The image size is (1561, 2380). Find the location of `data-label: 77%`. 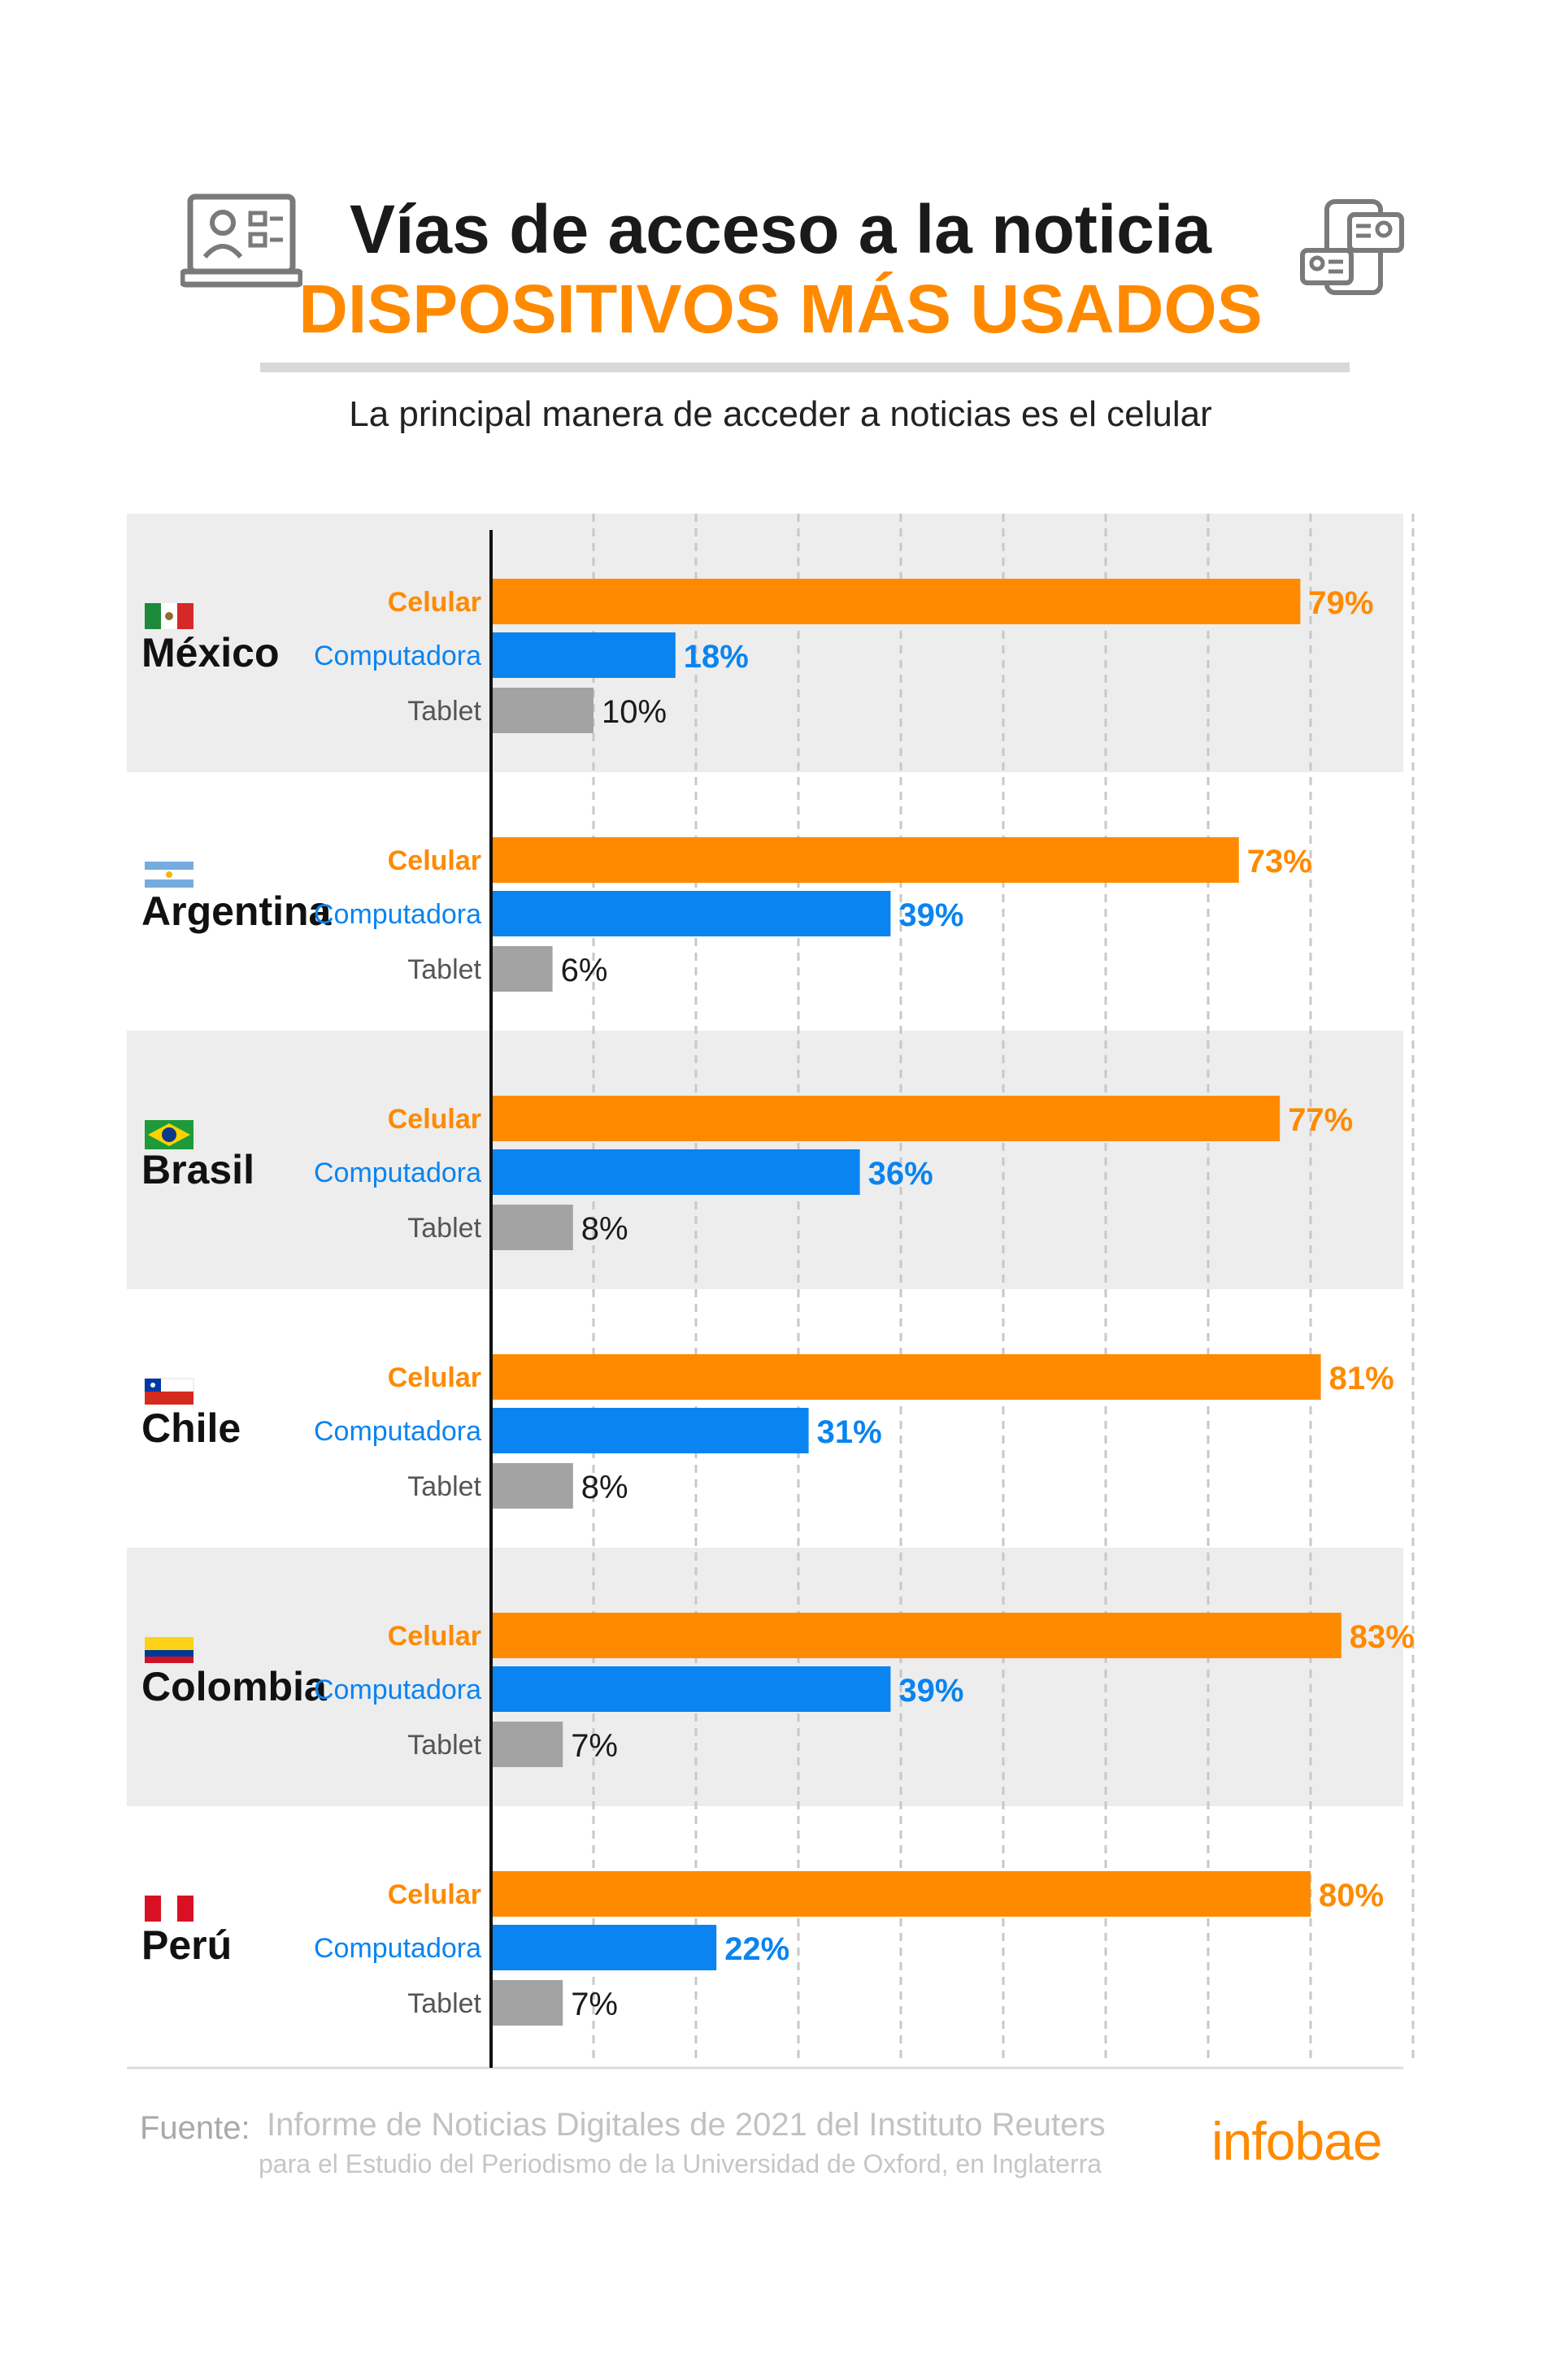

data-label: 77% is located at coordinates (1320, 1120).